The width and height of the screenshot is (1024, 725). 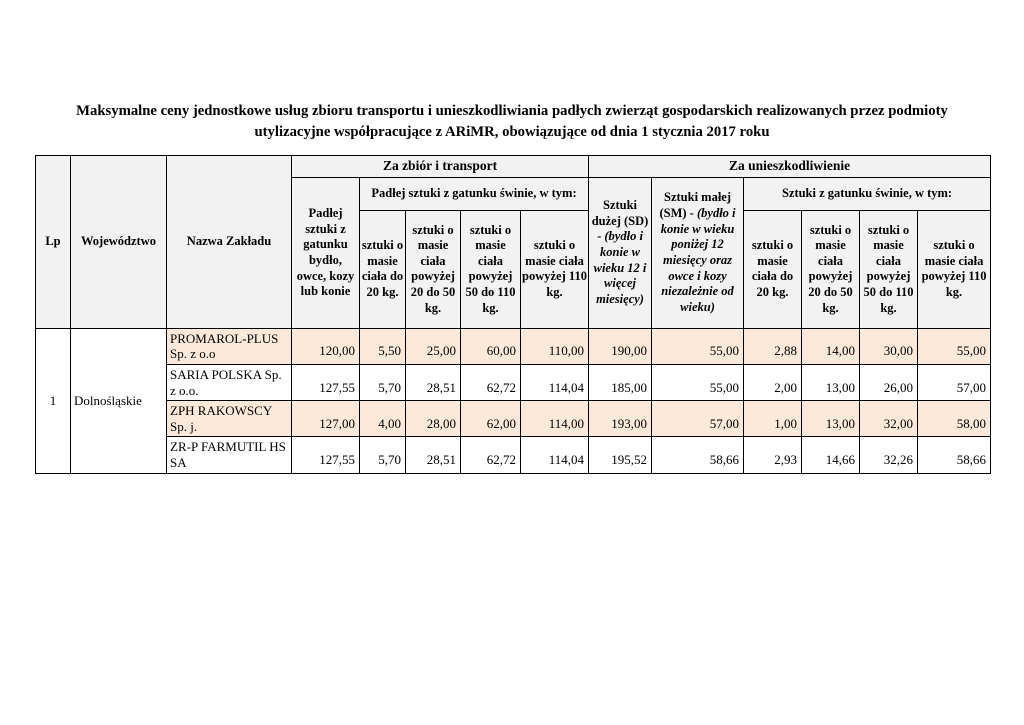 What do you see at coordinates (889, 383) in the screenshot?
I see `value-cell: 26,00` at bounding box center [889, 383].